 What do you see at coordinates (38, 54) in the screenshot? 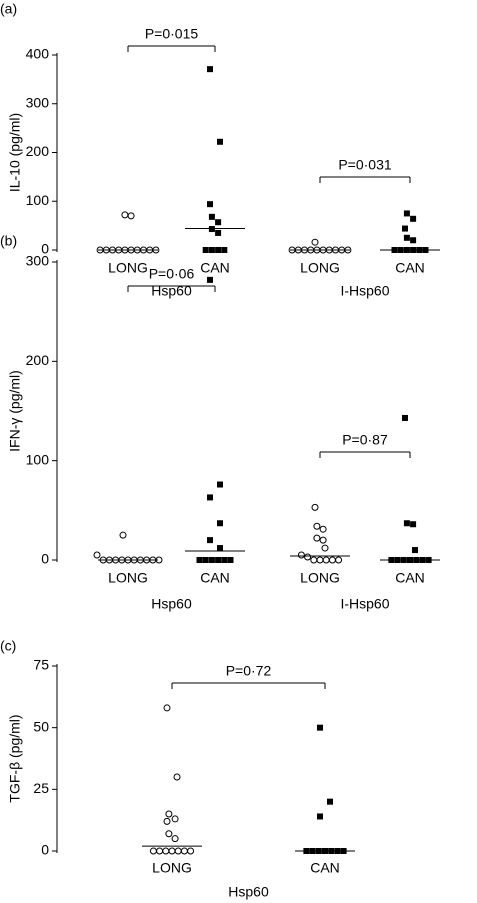
I see `y-tick-label: 400` at bounding box center [38, 54].